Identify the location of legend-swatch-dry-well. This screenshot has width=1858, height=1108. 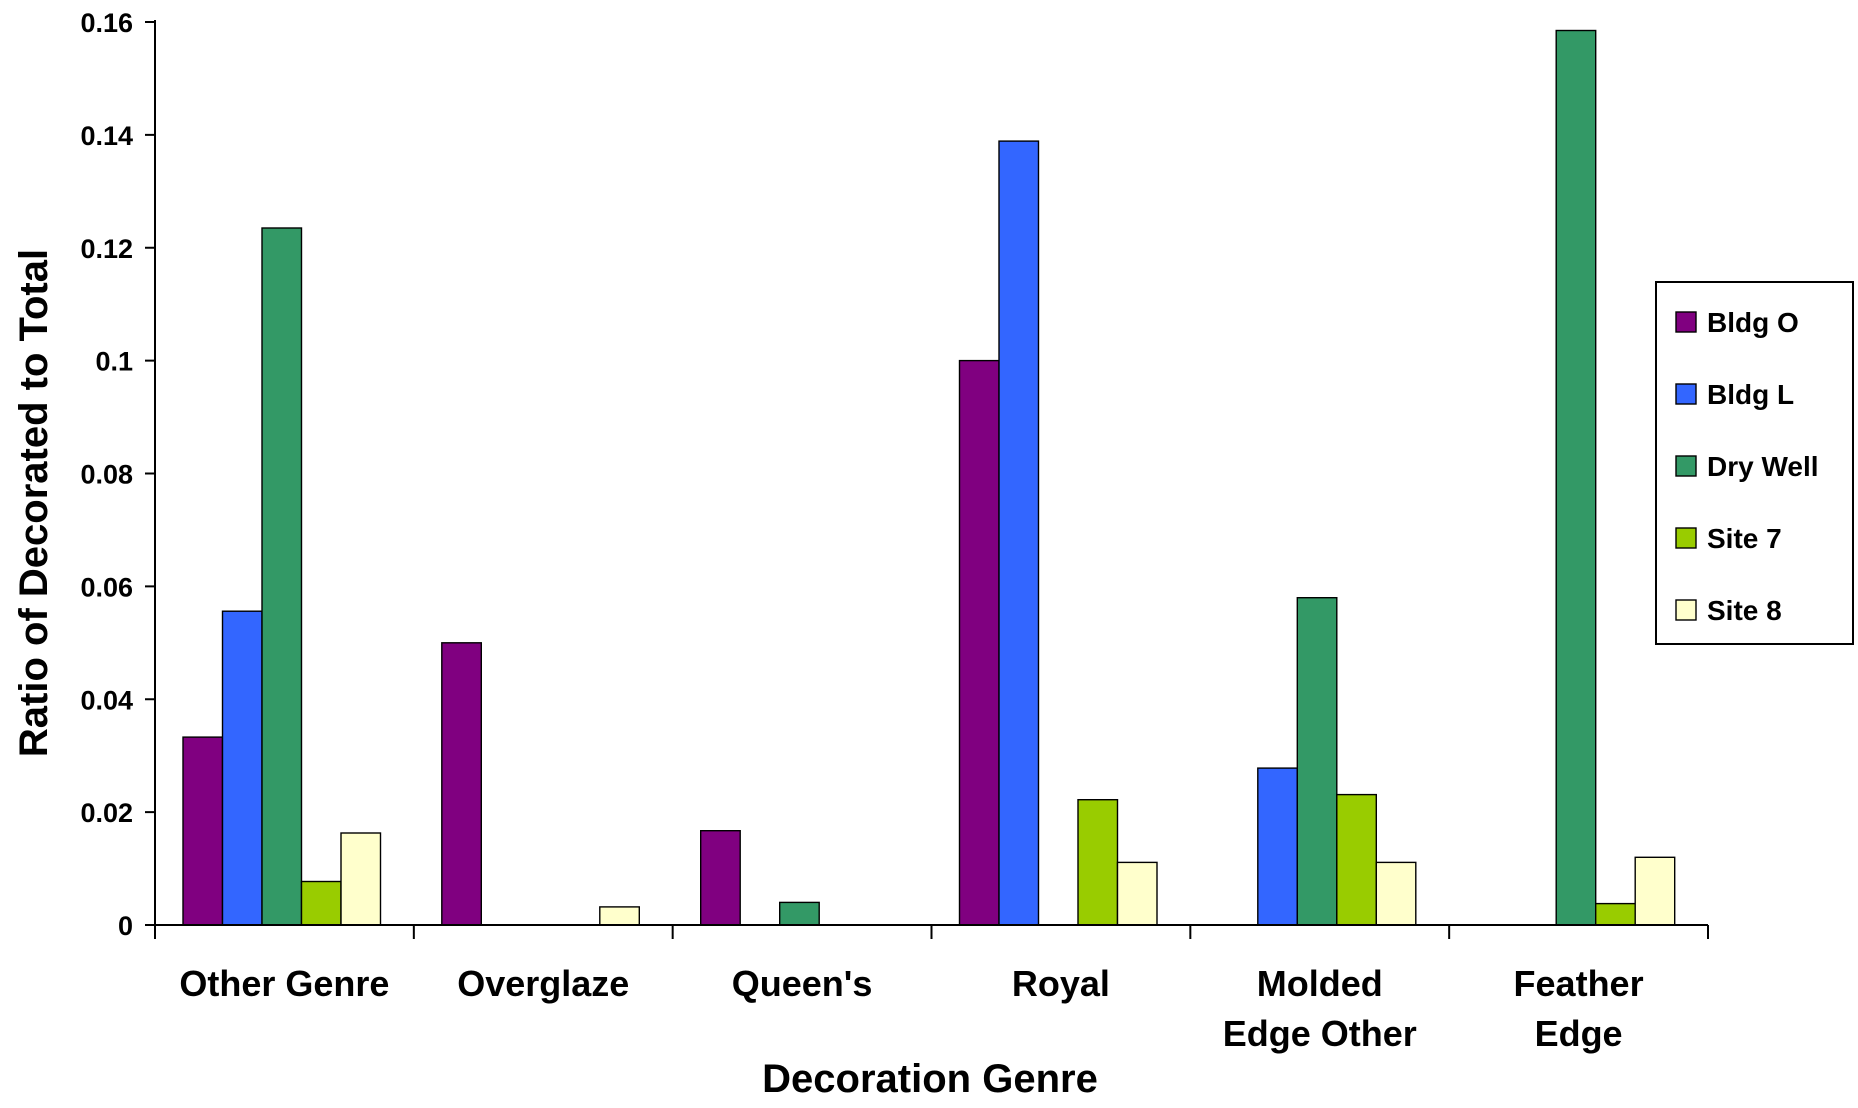
(1686, 466).